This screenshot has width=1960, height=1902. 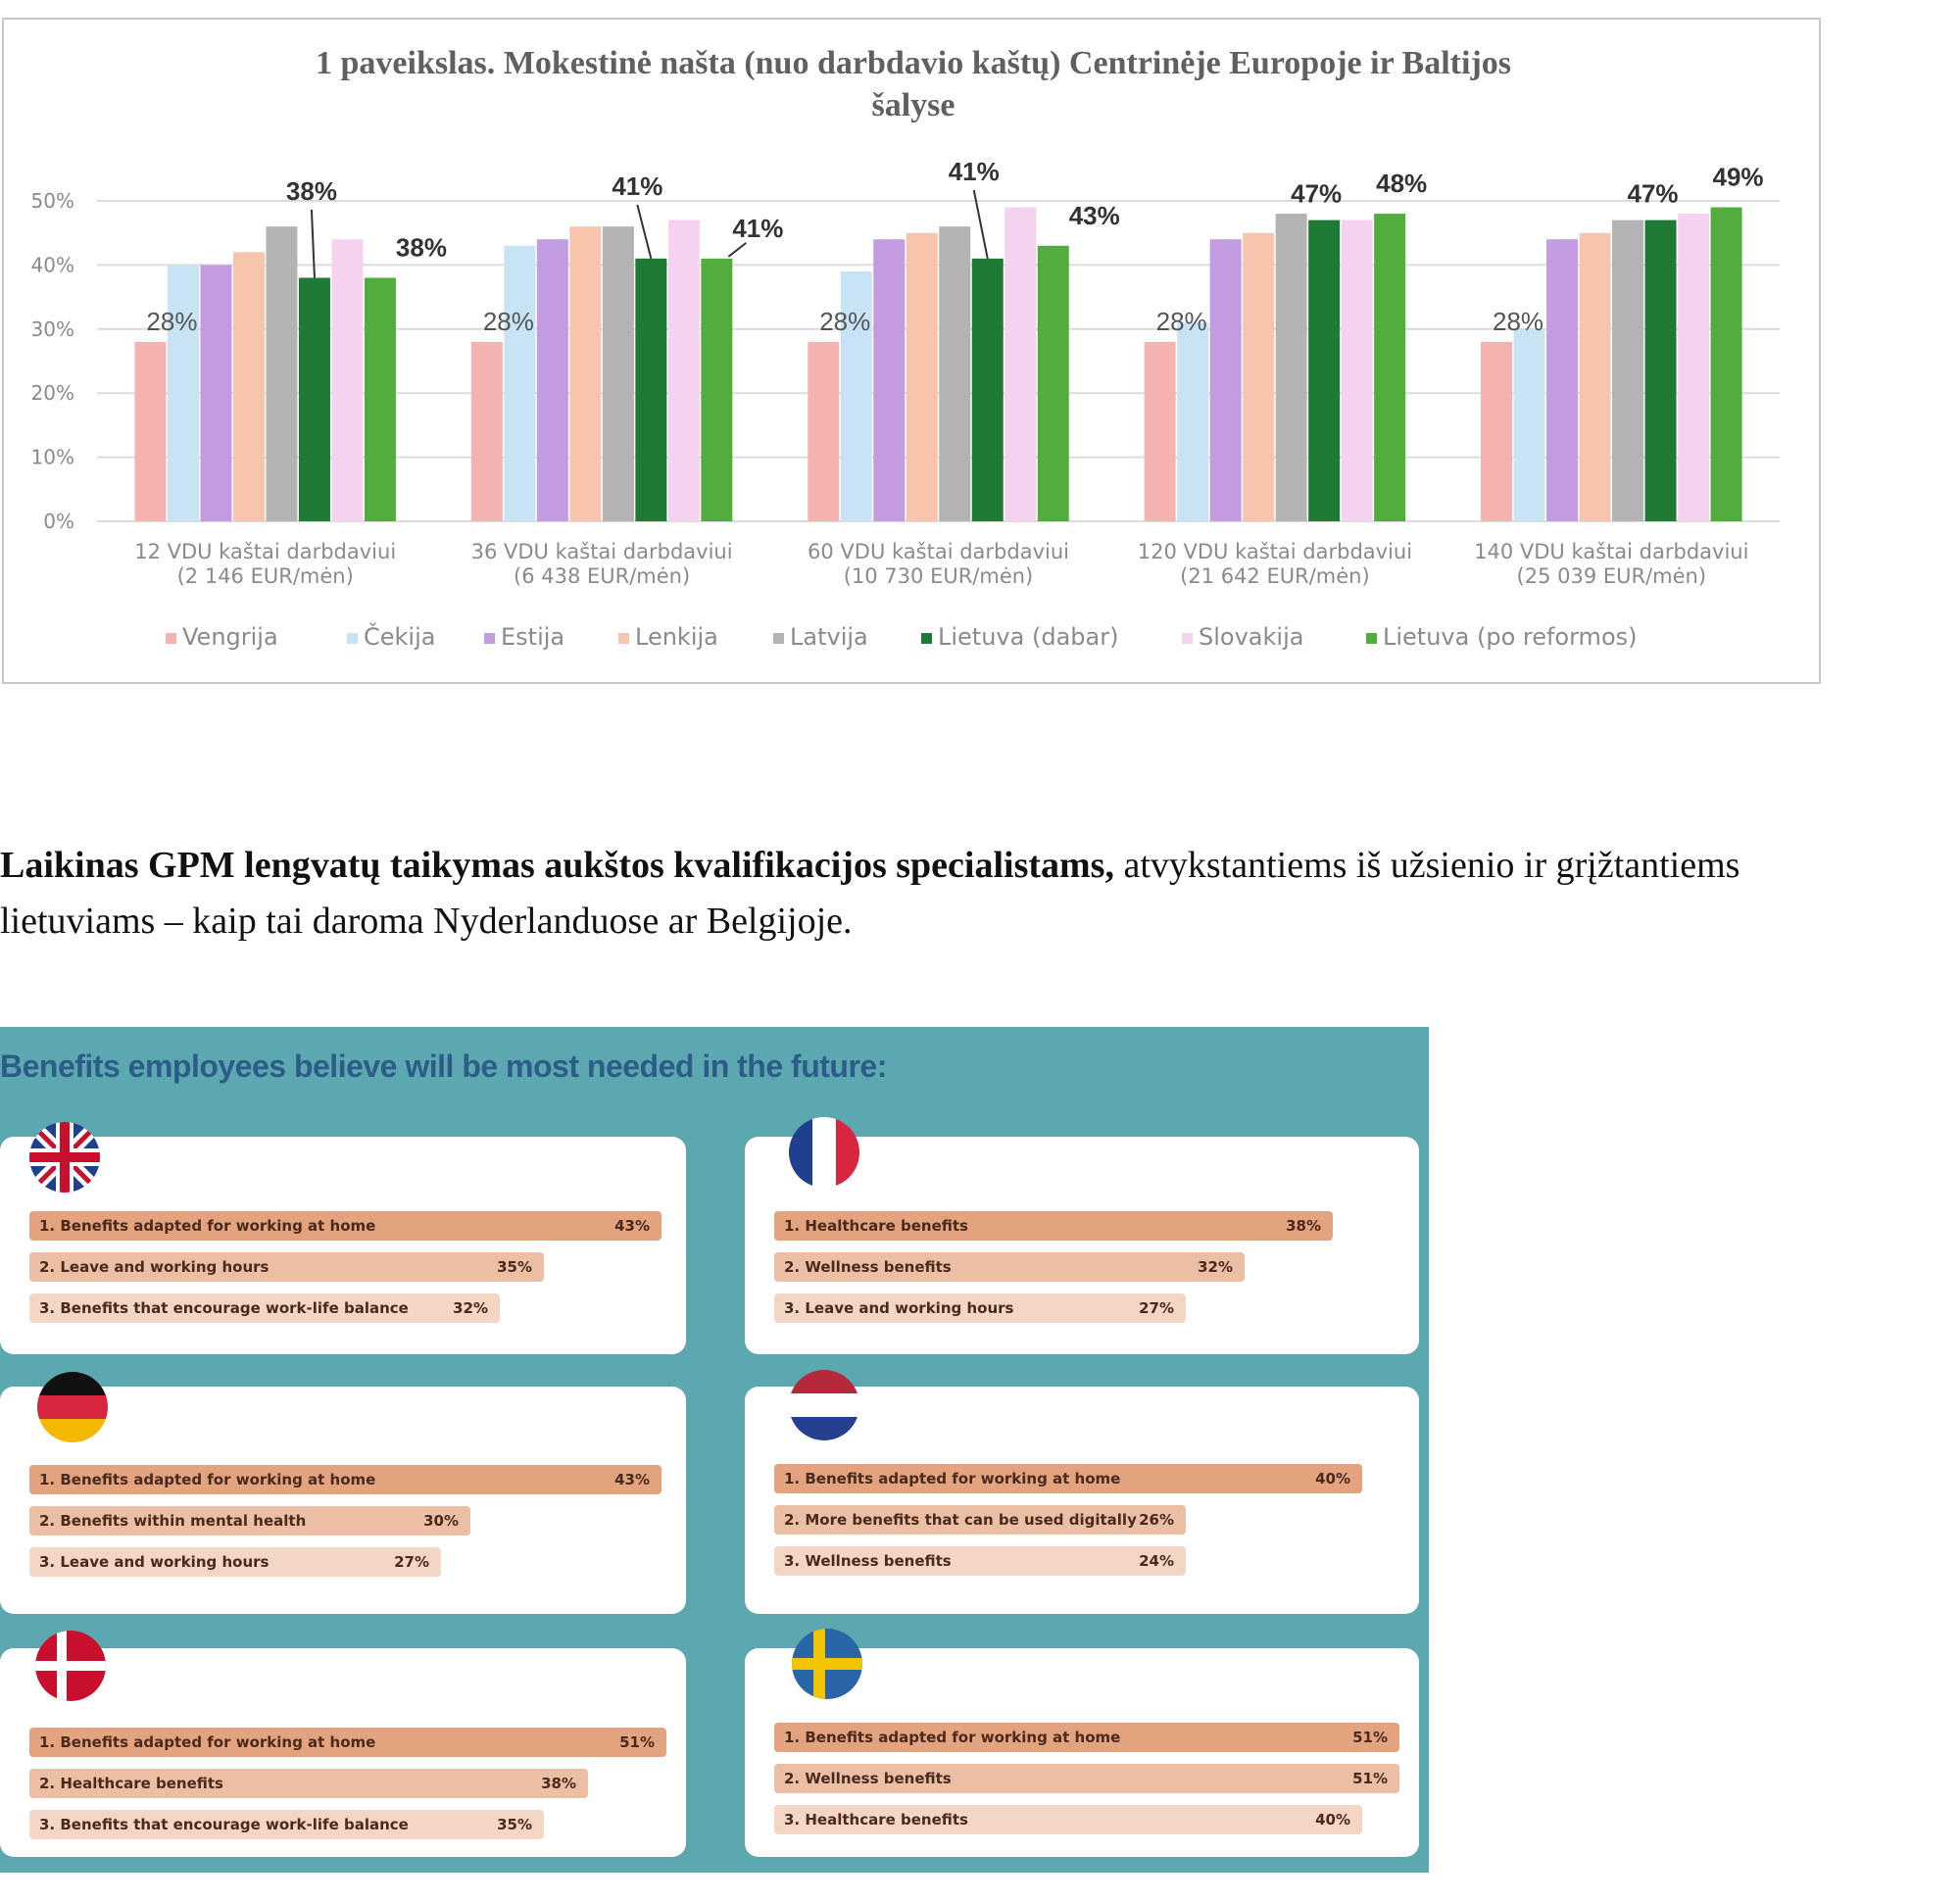 I want to click on benefit-value: 24%, so click(x=1156, y=1561).